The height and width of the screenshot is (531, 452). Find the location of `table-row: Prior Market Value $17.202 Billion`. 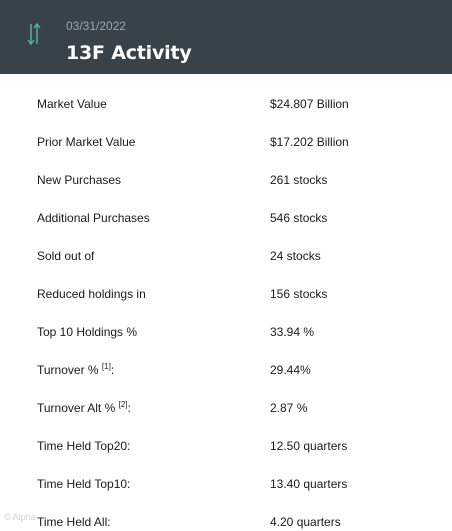

table-row: Prior Market Value $17.202 Billion is located at coordinates (226, 142).